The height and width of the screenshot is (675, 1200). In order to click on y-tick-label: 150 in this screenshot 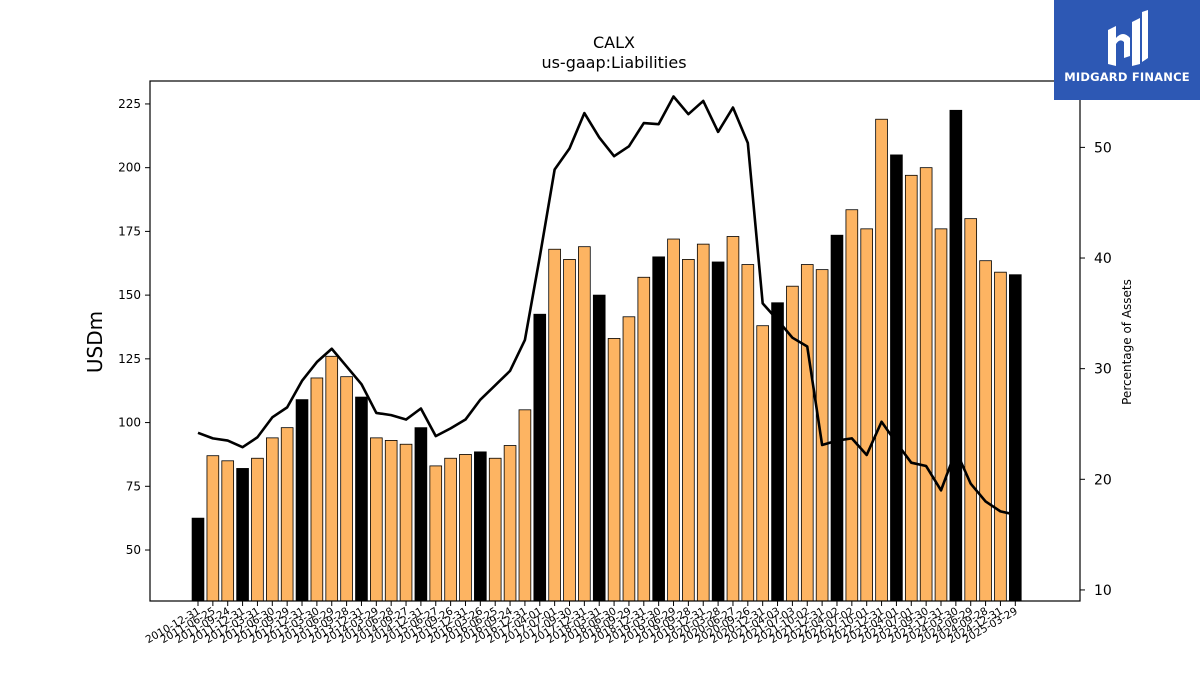, I will do `click(129, 295)`.